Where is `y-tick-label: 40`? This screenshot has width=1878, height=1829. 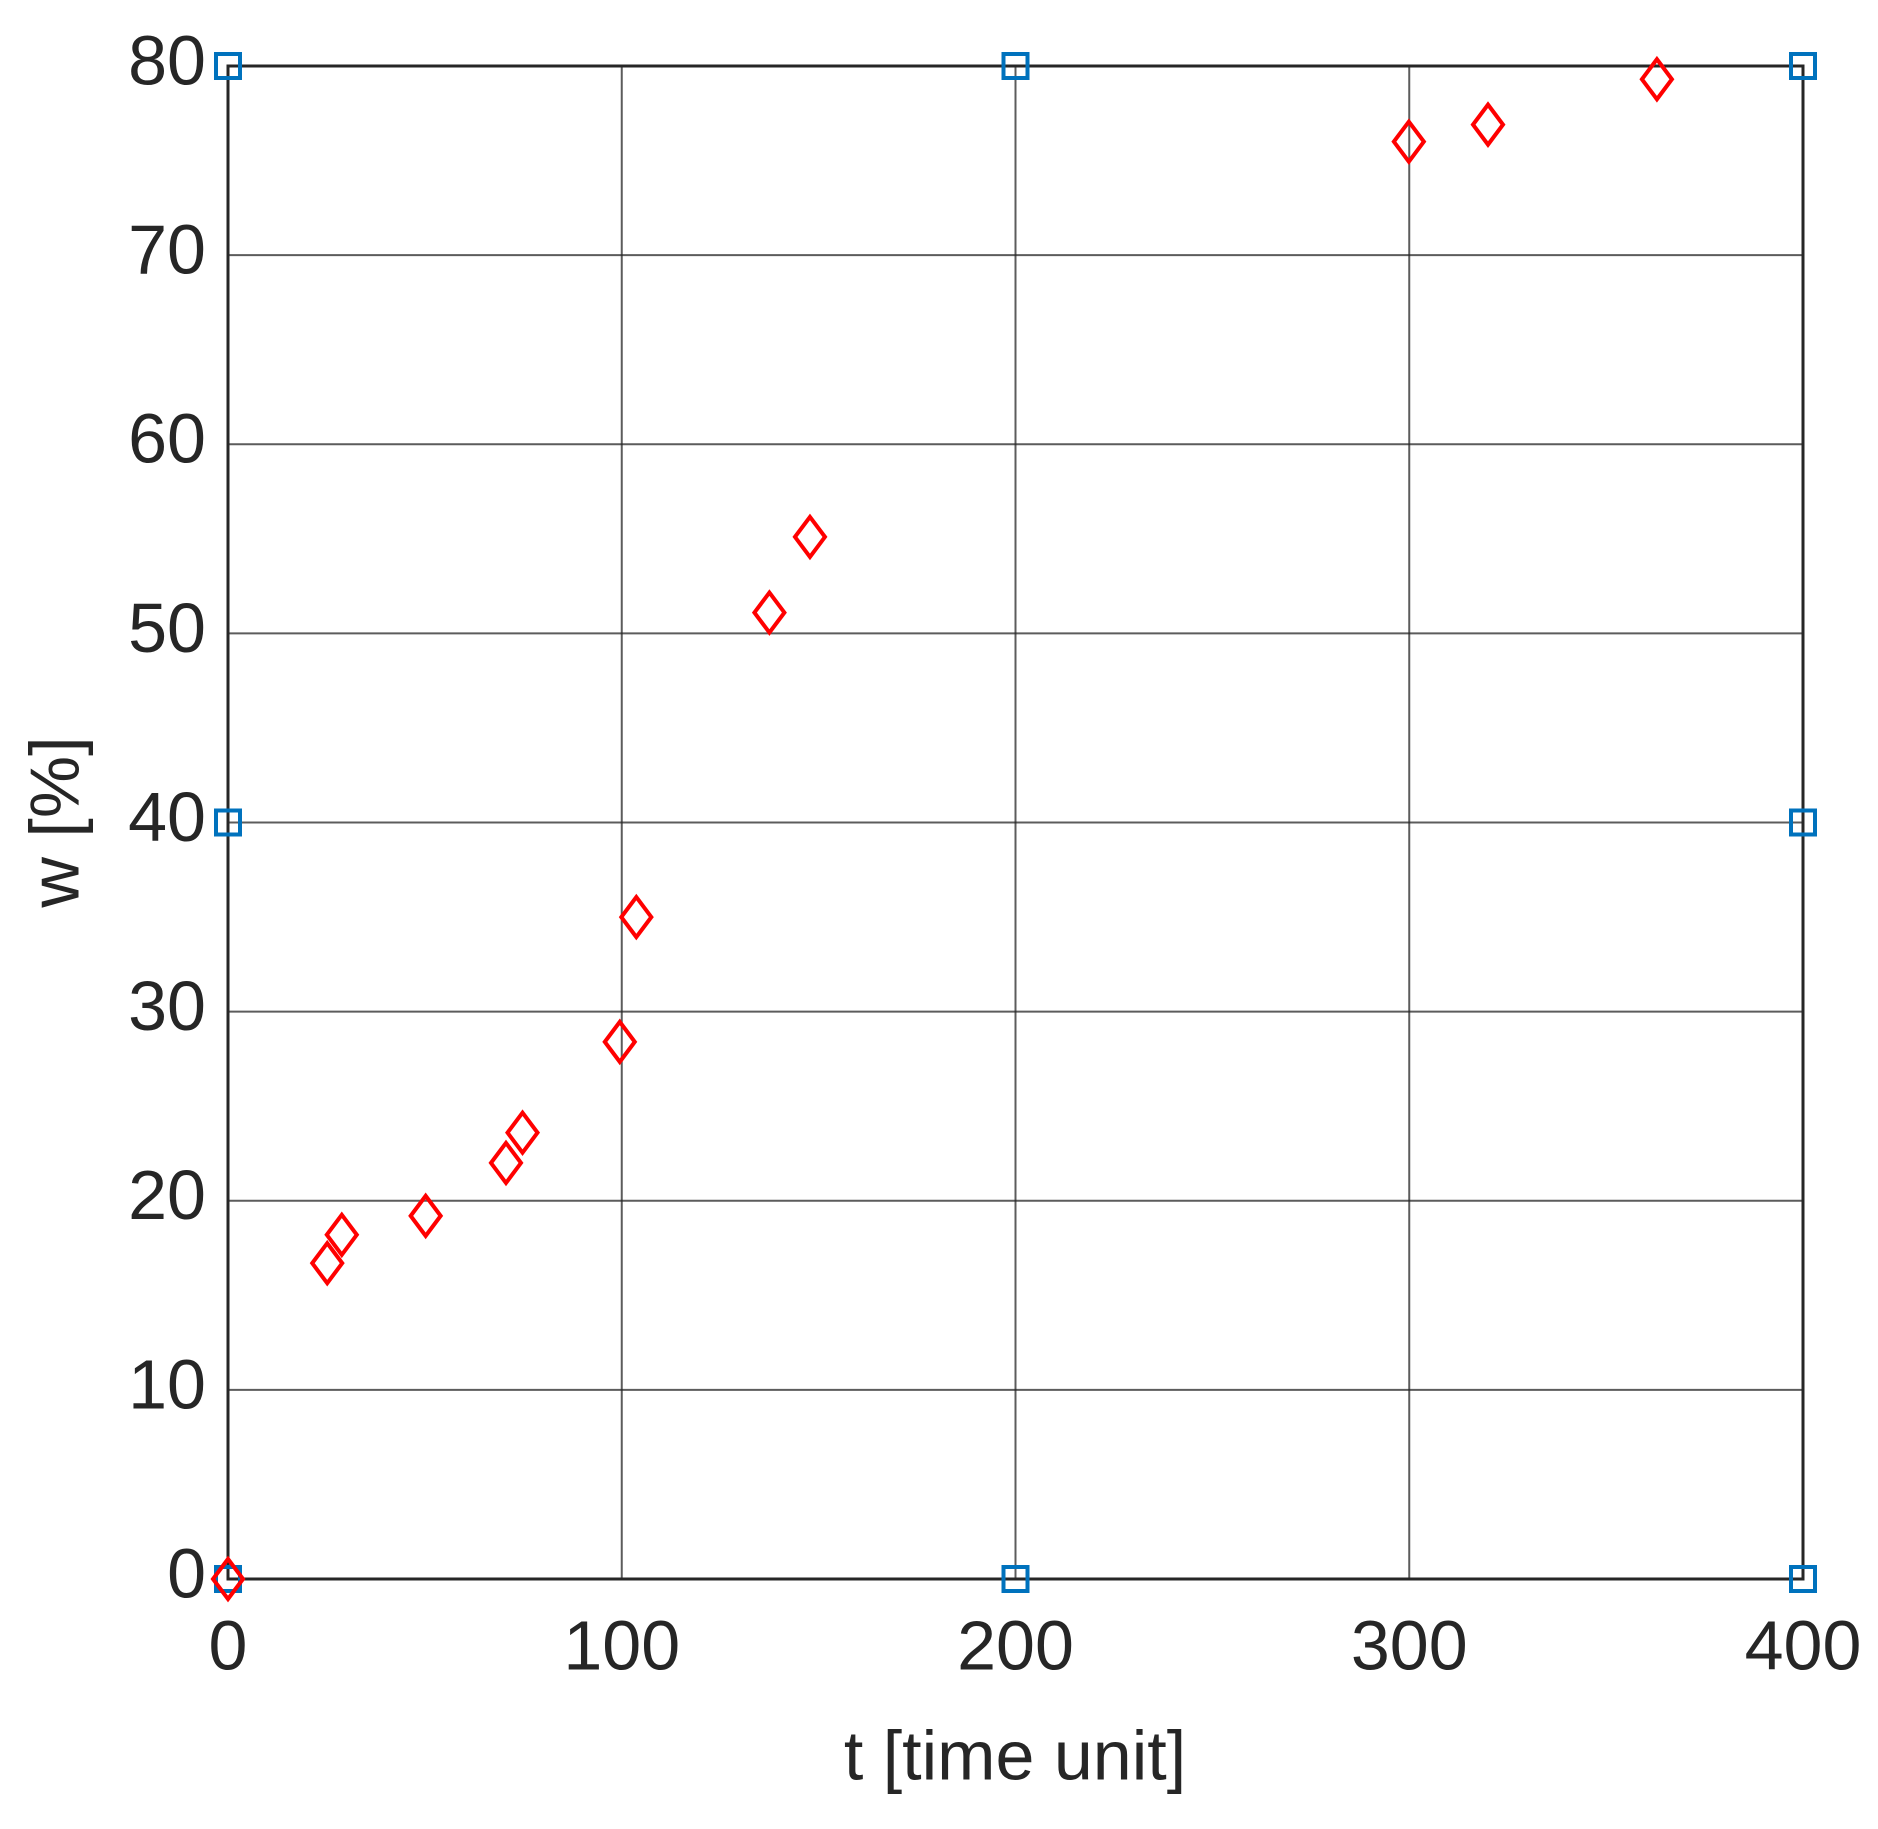 y-tick-label: 40 is located at coordinates (167, 817).